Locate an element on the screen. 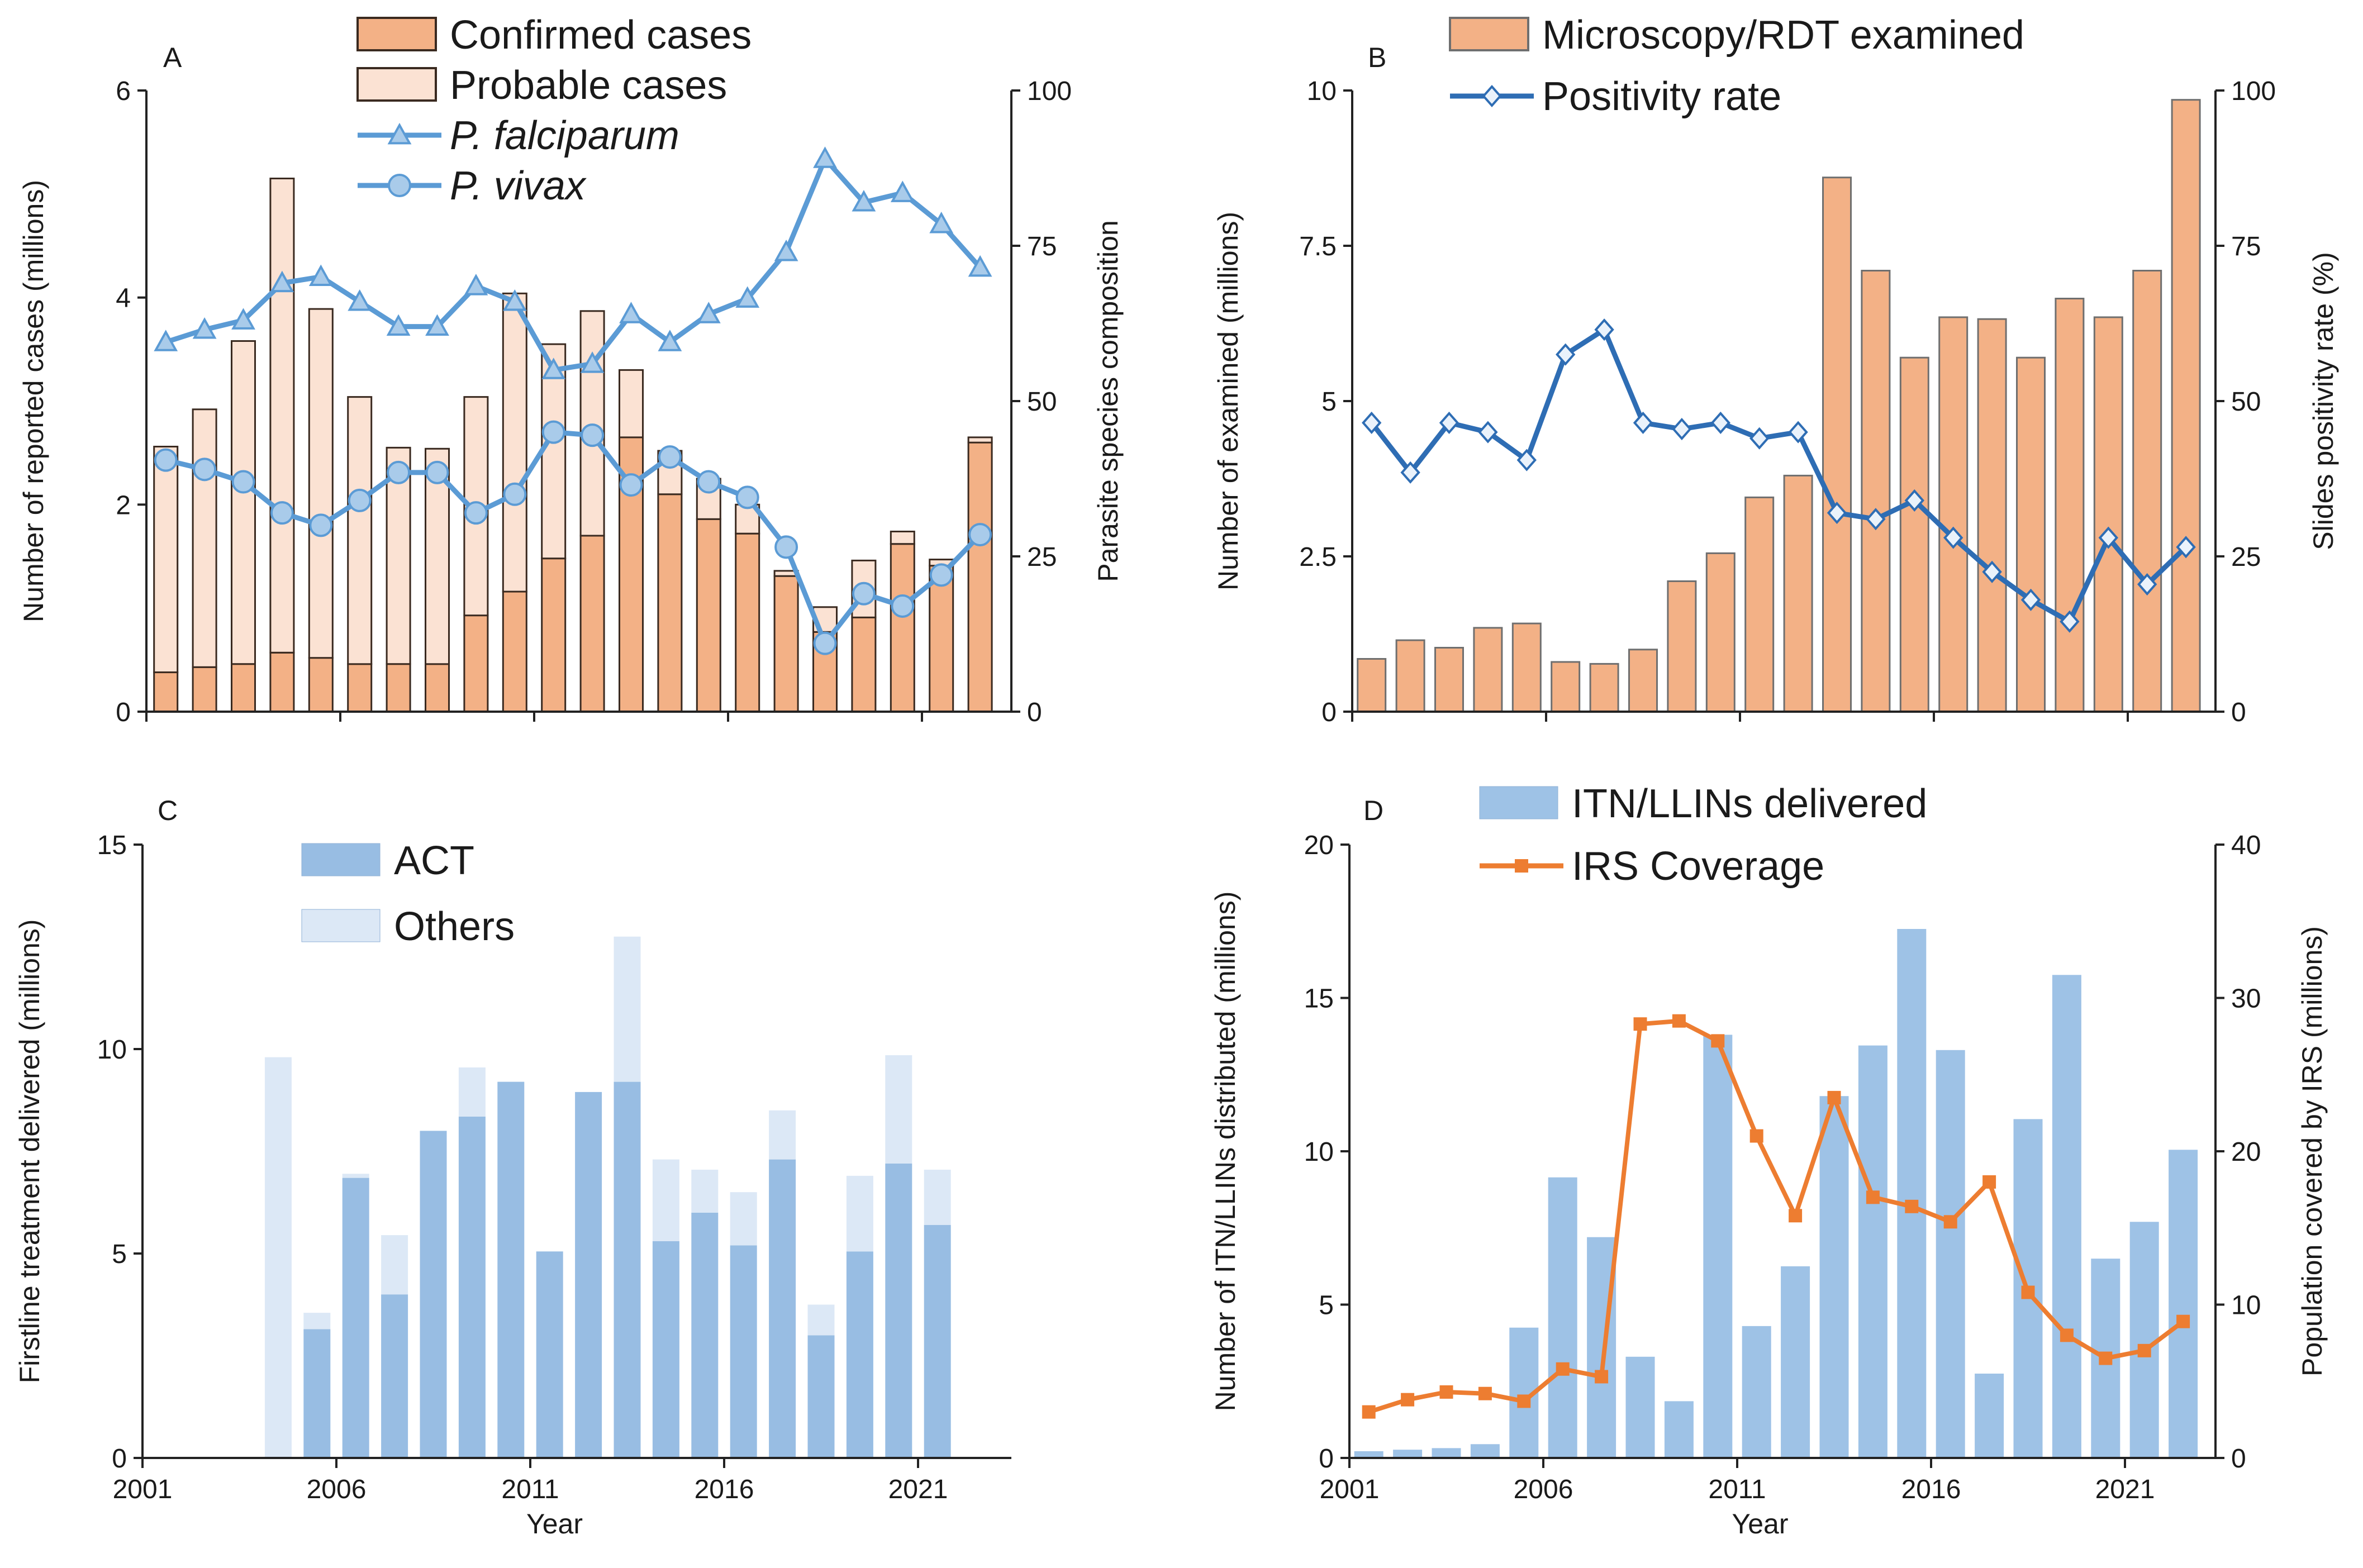  panel-d-x-tick-label: 2001 is located at coordinates (1350, 1489).